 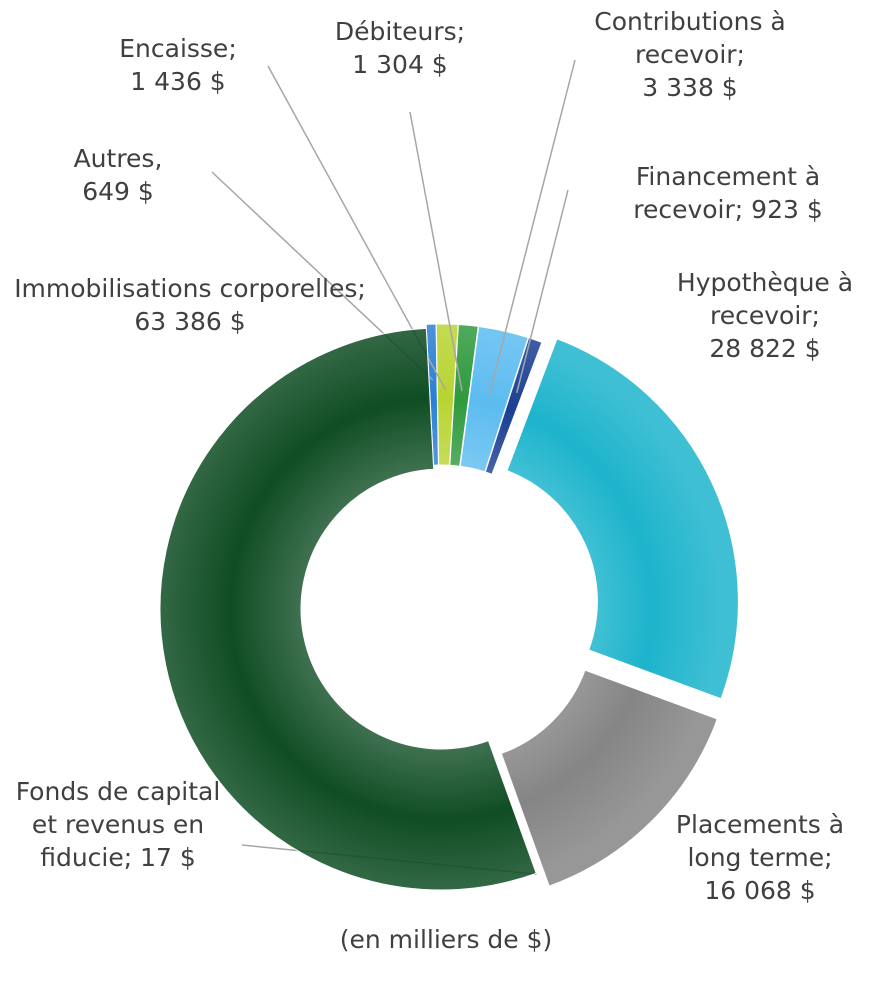 What do you see at coordinates (118, 175) in the screenshot?
I see `slice-label: Autres, 649 $` at bounding box center [118, 175].